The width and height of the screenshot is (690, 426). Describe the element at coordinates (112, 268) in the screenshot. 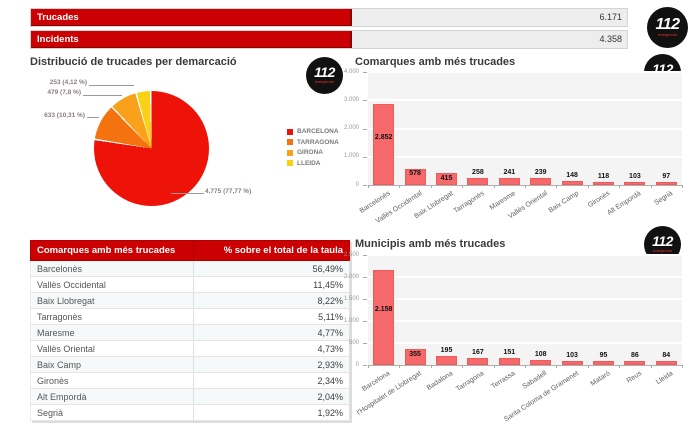

I see `table-cell-comarca: Barcelonès` at that location.